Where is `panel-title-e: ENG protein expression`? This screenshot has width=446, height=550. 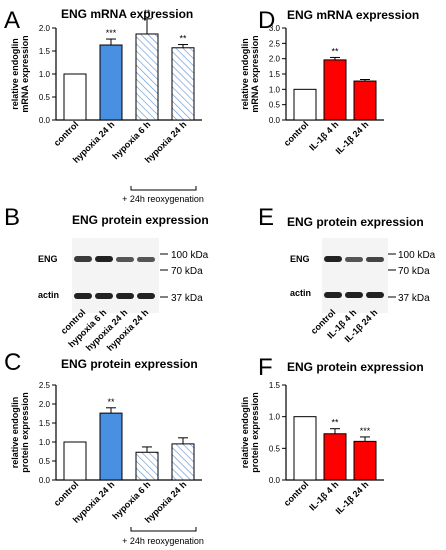 panel-title-e: ENG protein expression is located at coordinates (355, 222).